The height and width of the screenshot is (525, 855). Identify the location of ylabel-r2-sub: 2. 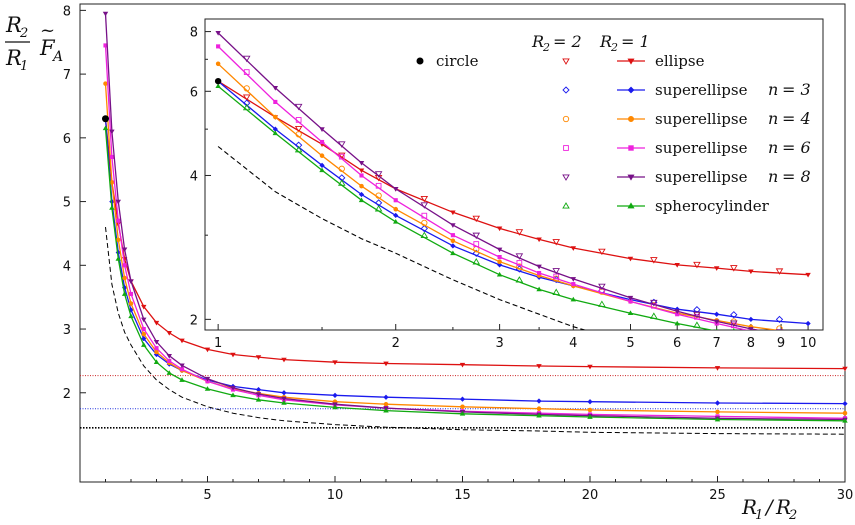
(23, 33).